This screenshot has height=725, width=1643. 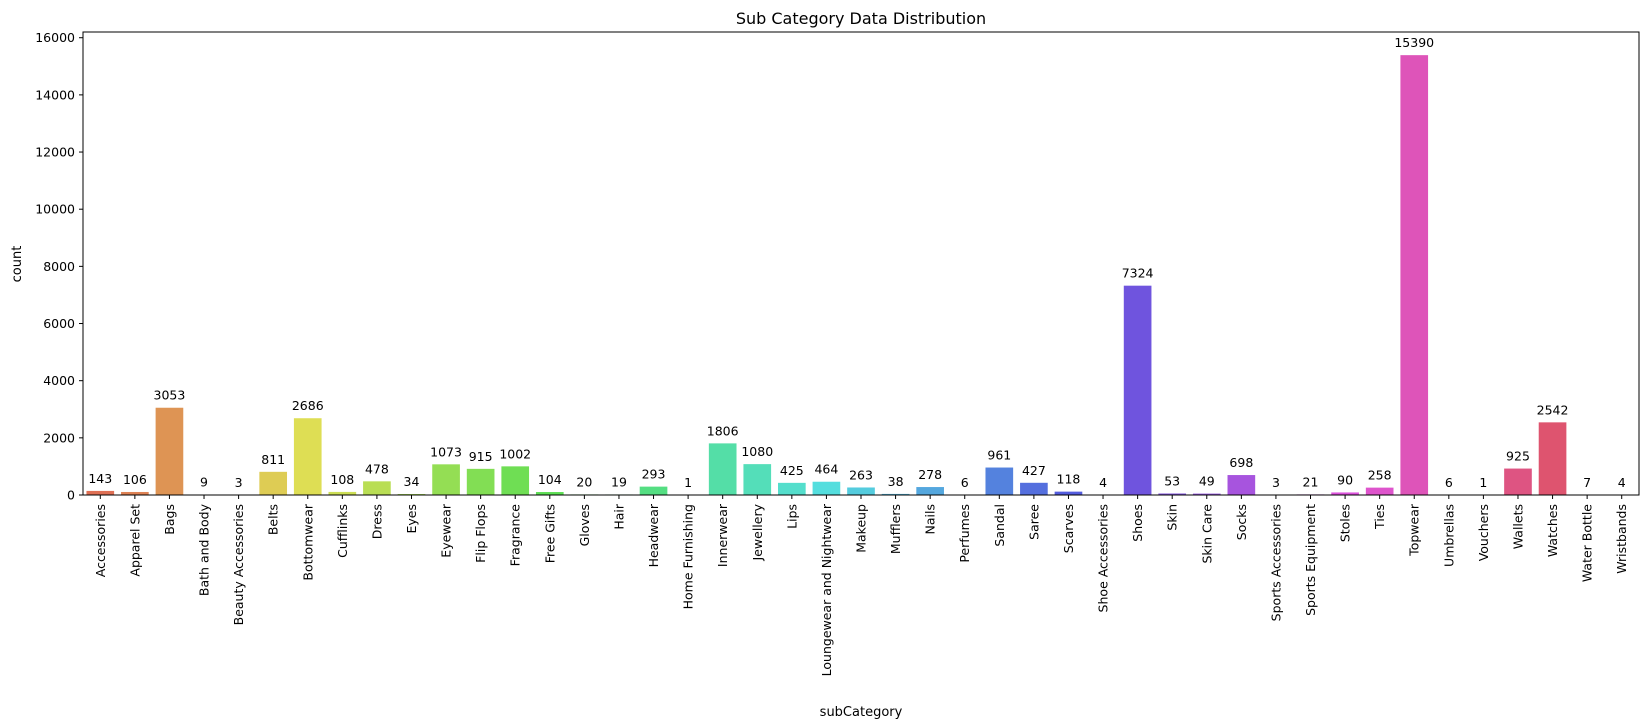 I want to click on x-tick-label-jewellery: Jewellery, so click(x=757, y=532).